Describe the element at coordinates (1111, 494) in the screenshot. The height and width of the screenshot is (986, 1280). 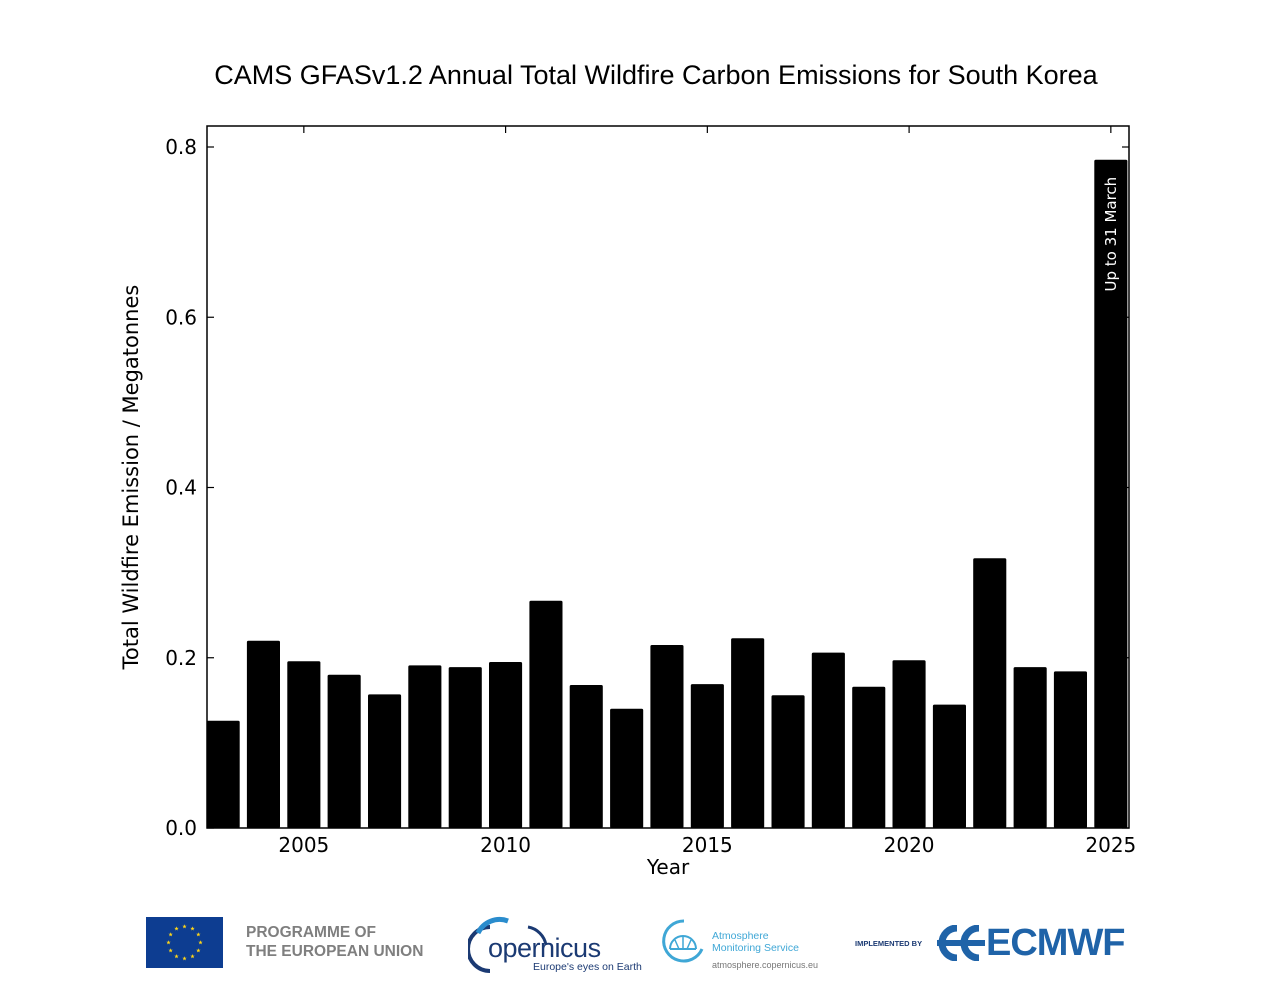
I see `bar-2025` at that location.